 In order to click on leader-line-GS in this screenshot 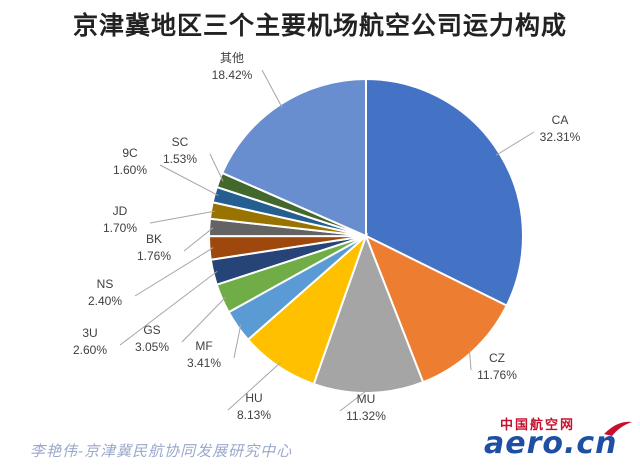, I will do `click(204, 319)`.